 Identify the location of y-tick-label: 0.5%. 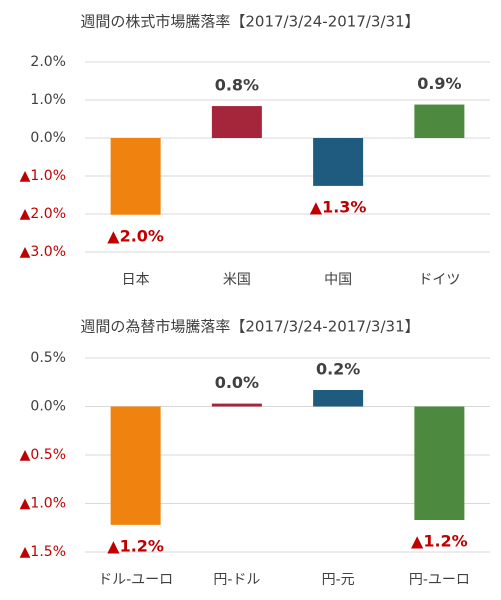
(48, 358).